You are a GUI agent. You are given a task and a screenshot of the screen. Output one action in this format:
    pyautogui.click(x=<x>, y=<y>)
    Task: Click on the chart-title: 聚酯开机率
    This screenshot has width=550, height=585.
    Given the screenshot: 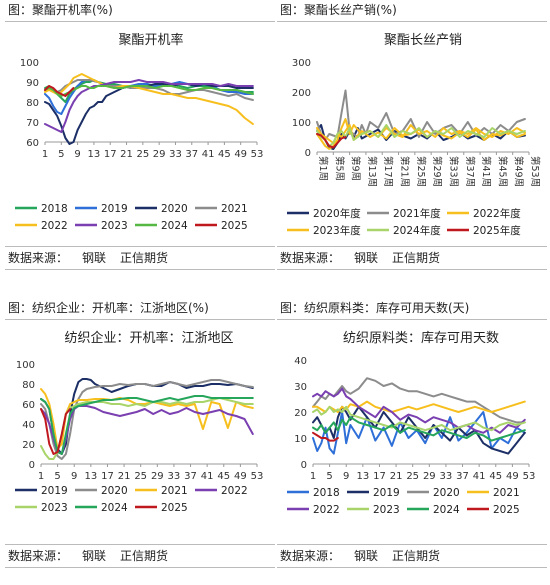 What is the action you would take?
    pyautogui.click(x=150, y=40)
    